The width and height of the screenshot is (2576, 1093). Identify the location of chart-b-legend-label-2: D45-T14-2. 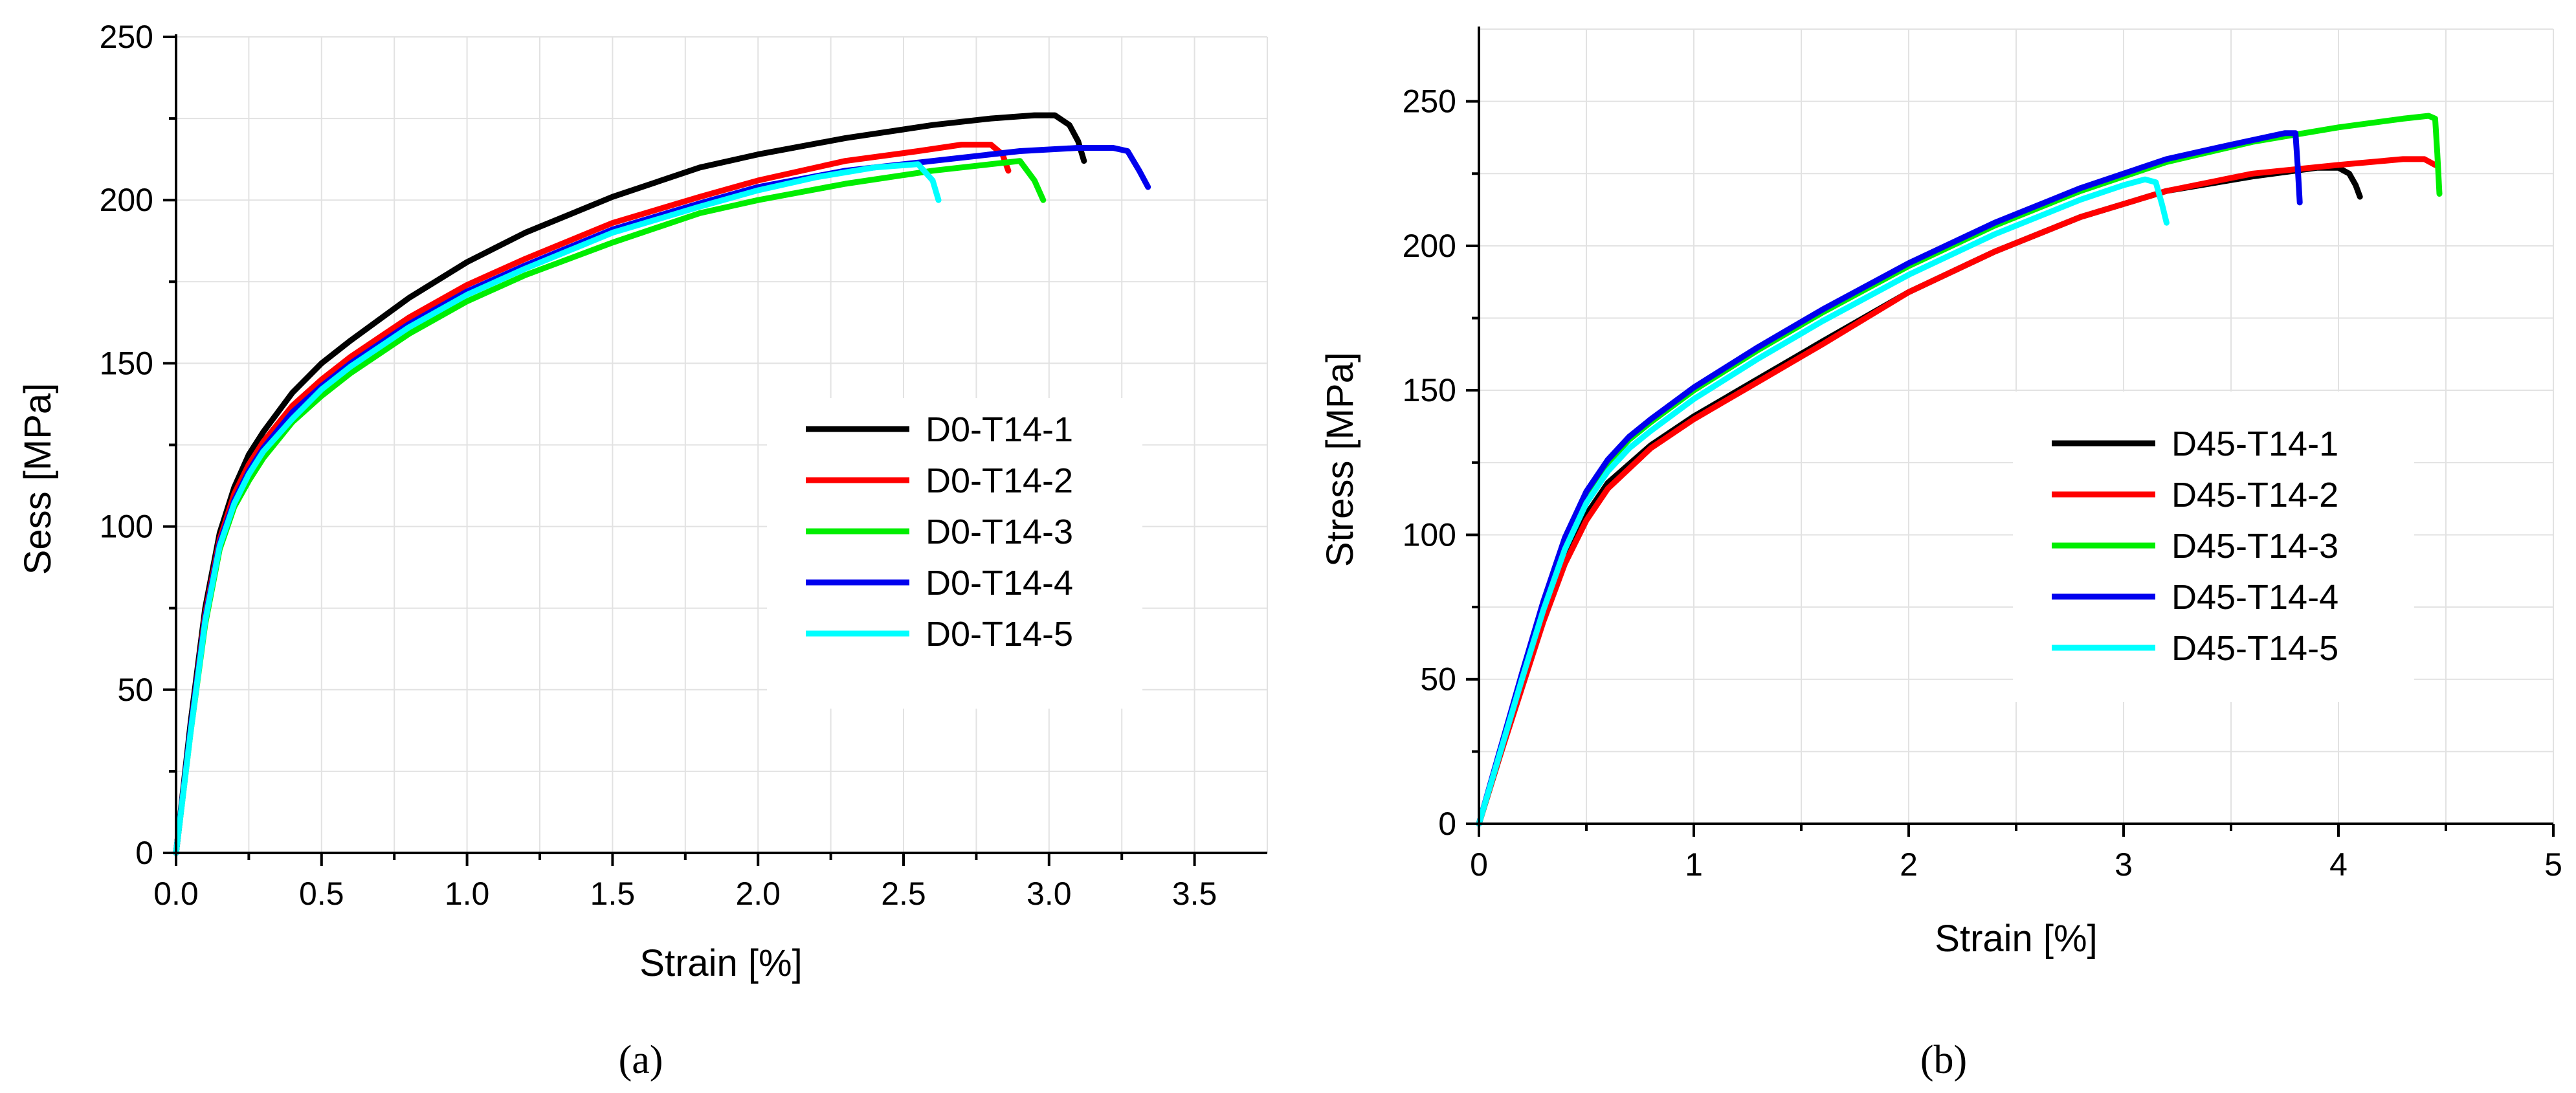
(2254, 495).